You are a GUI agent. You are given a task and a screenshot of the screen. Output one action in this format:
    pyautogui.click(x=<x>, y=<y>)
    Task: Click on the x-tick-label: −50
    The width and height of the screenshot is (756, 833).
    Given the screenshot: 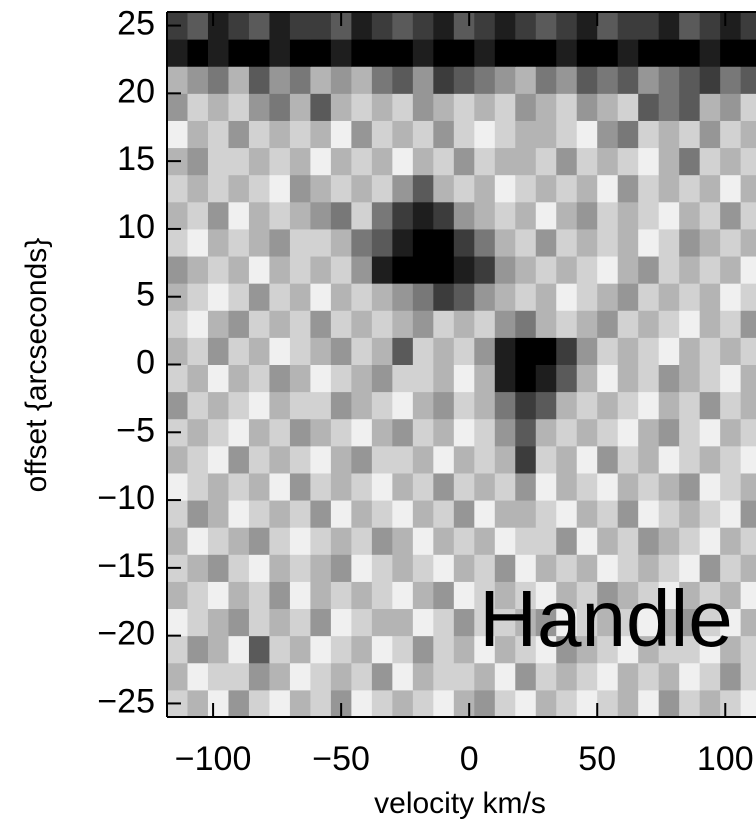 What is the action you would take?
    pyautogui.click(x=341, y=759)
    